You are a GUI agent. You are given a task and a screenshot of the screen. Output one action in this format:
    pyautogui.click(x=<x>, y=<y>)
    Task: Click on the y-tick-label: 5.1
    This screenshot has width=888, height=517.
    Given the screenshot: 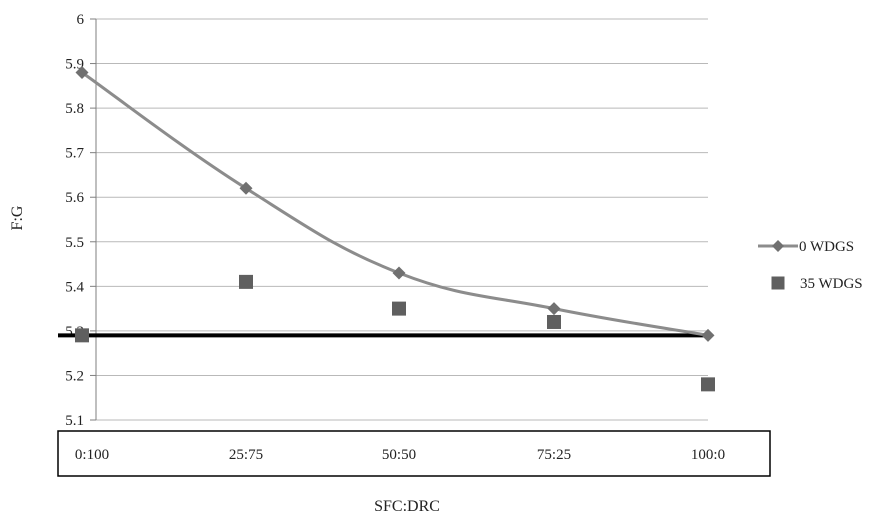 What is the action you would take?
    pyautogui.click(x=74, y=421)
    